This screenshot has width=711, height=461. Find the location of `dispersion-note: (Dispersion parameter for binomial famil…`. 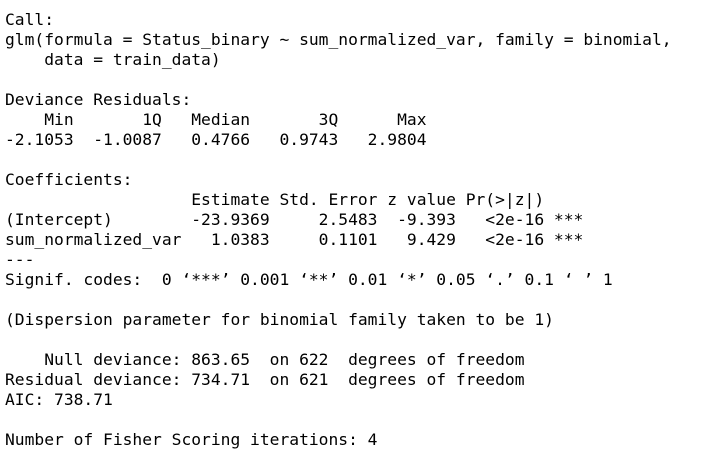

dispersion-note: (Dispersion parameter for binomial famil… is located at coordinates (279, 319).